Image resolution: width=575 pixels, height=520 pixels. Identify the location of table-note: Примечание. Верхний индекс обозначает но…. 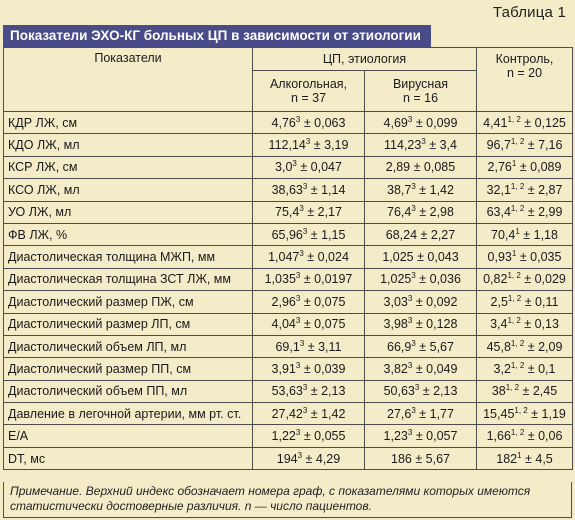
(287, 500).